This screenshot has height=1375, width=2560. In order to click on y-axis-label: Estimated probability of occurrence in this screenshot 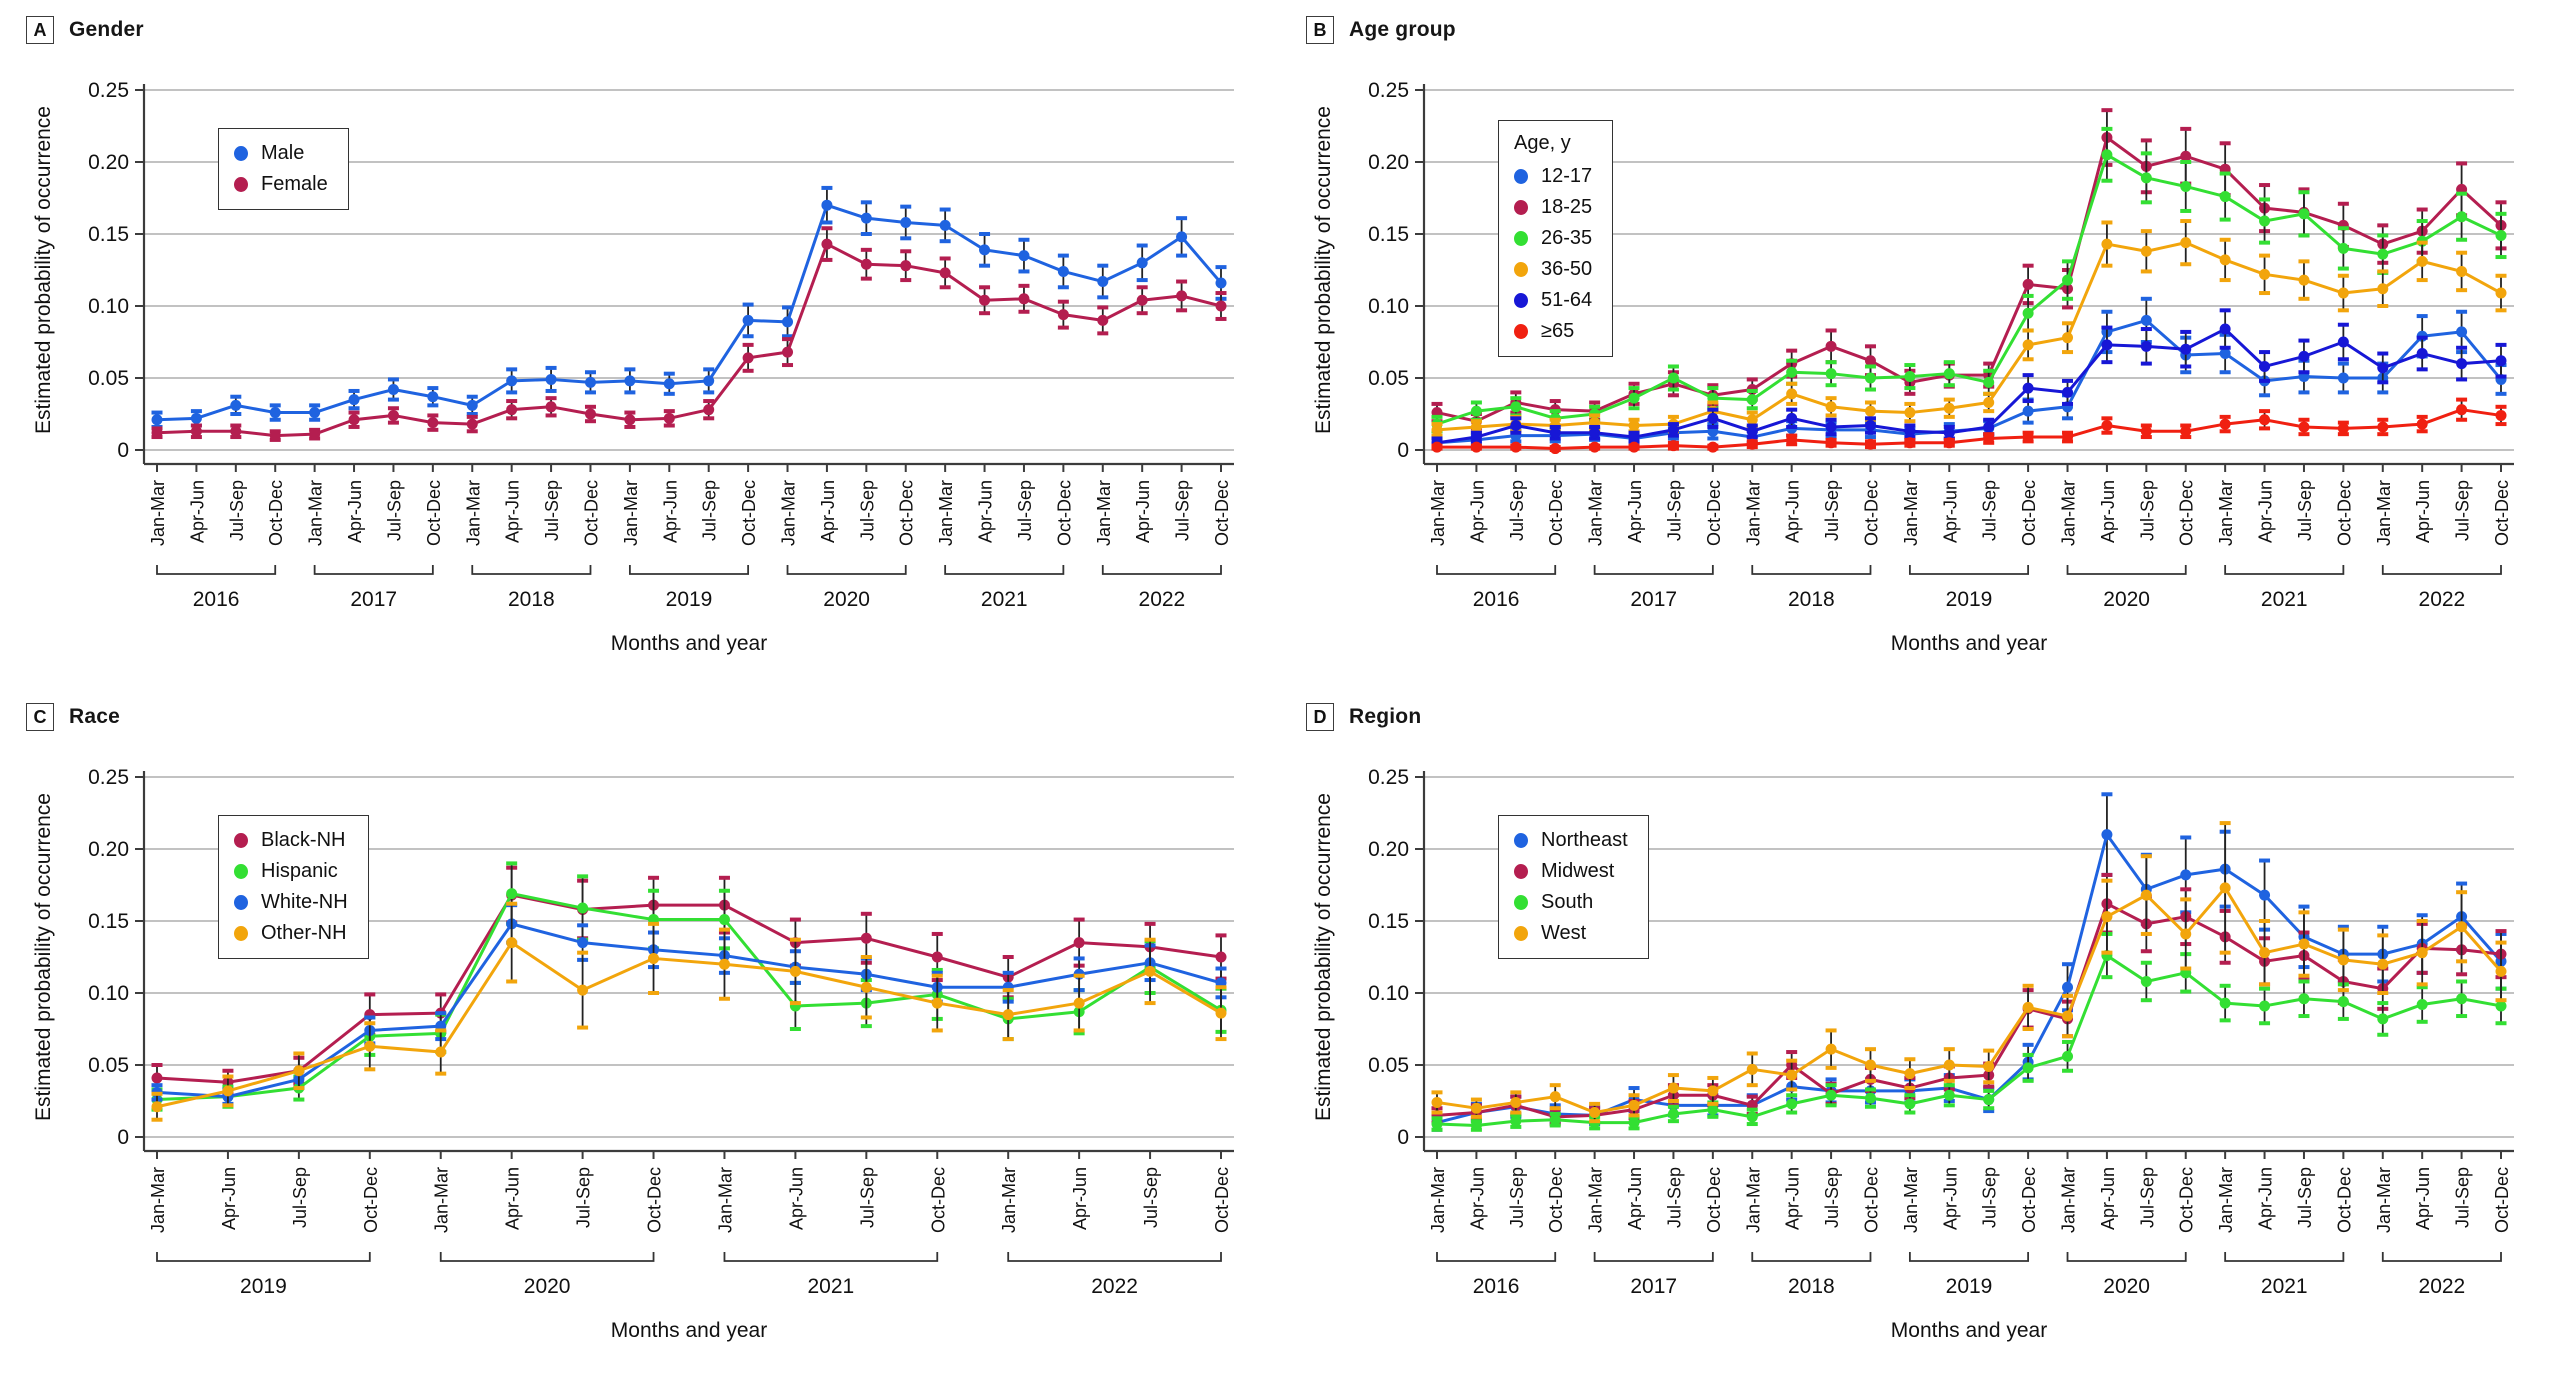, I will do `click(1323, 270)`.